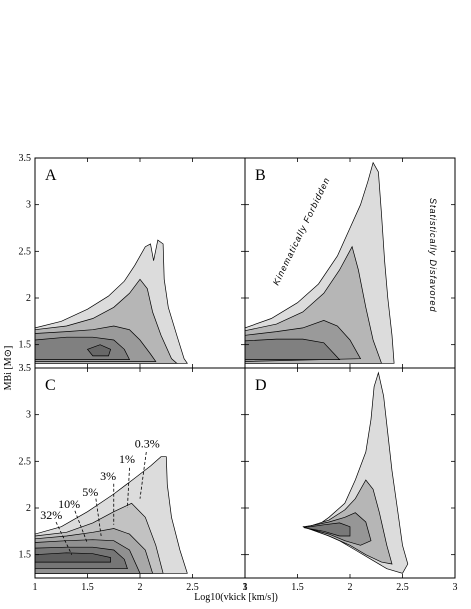 The height and width of the screenshot is (609, 471). What do you see at coordinates (50, 385) in the screenshot?
I see `panel-letter: C` at bounding box center [50, 385].